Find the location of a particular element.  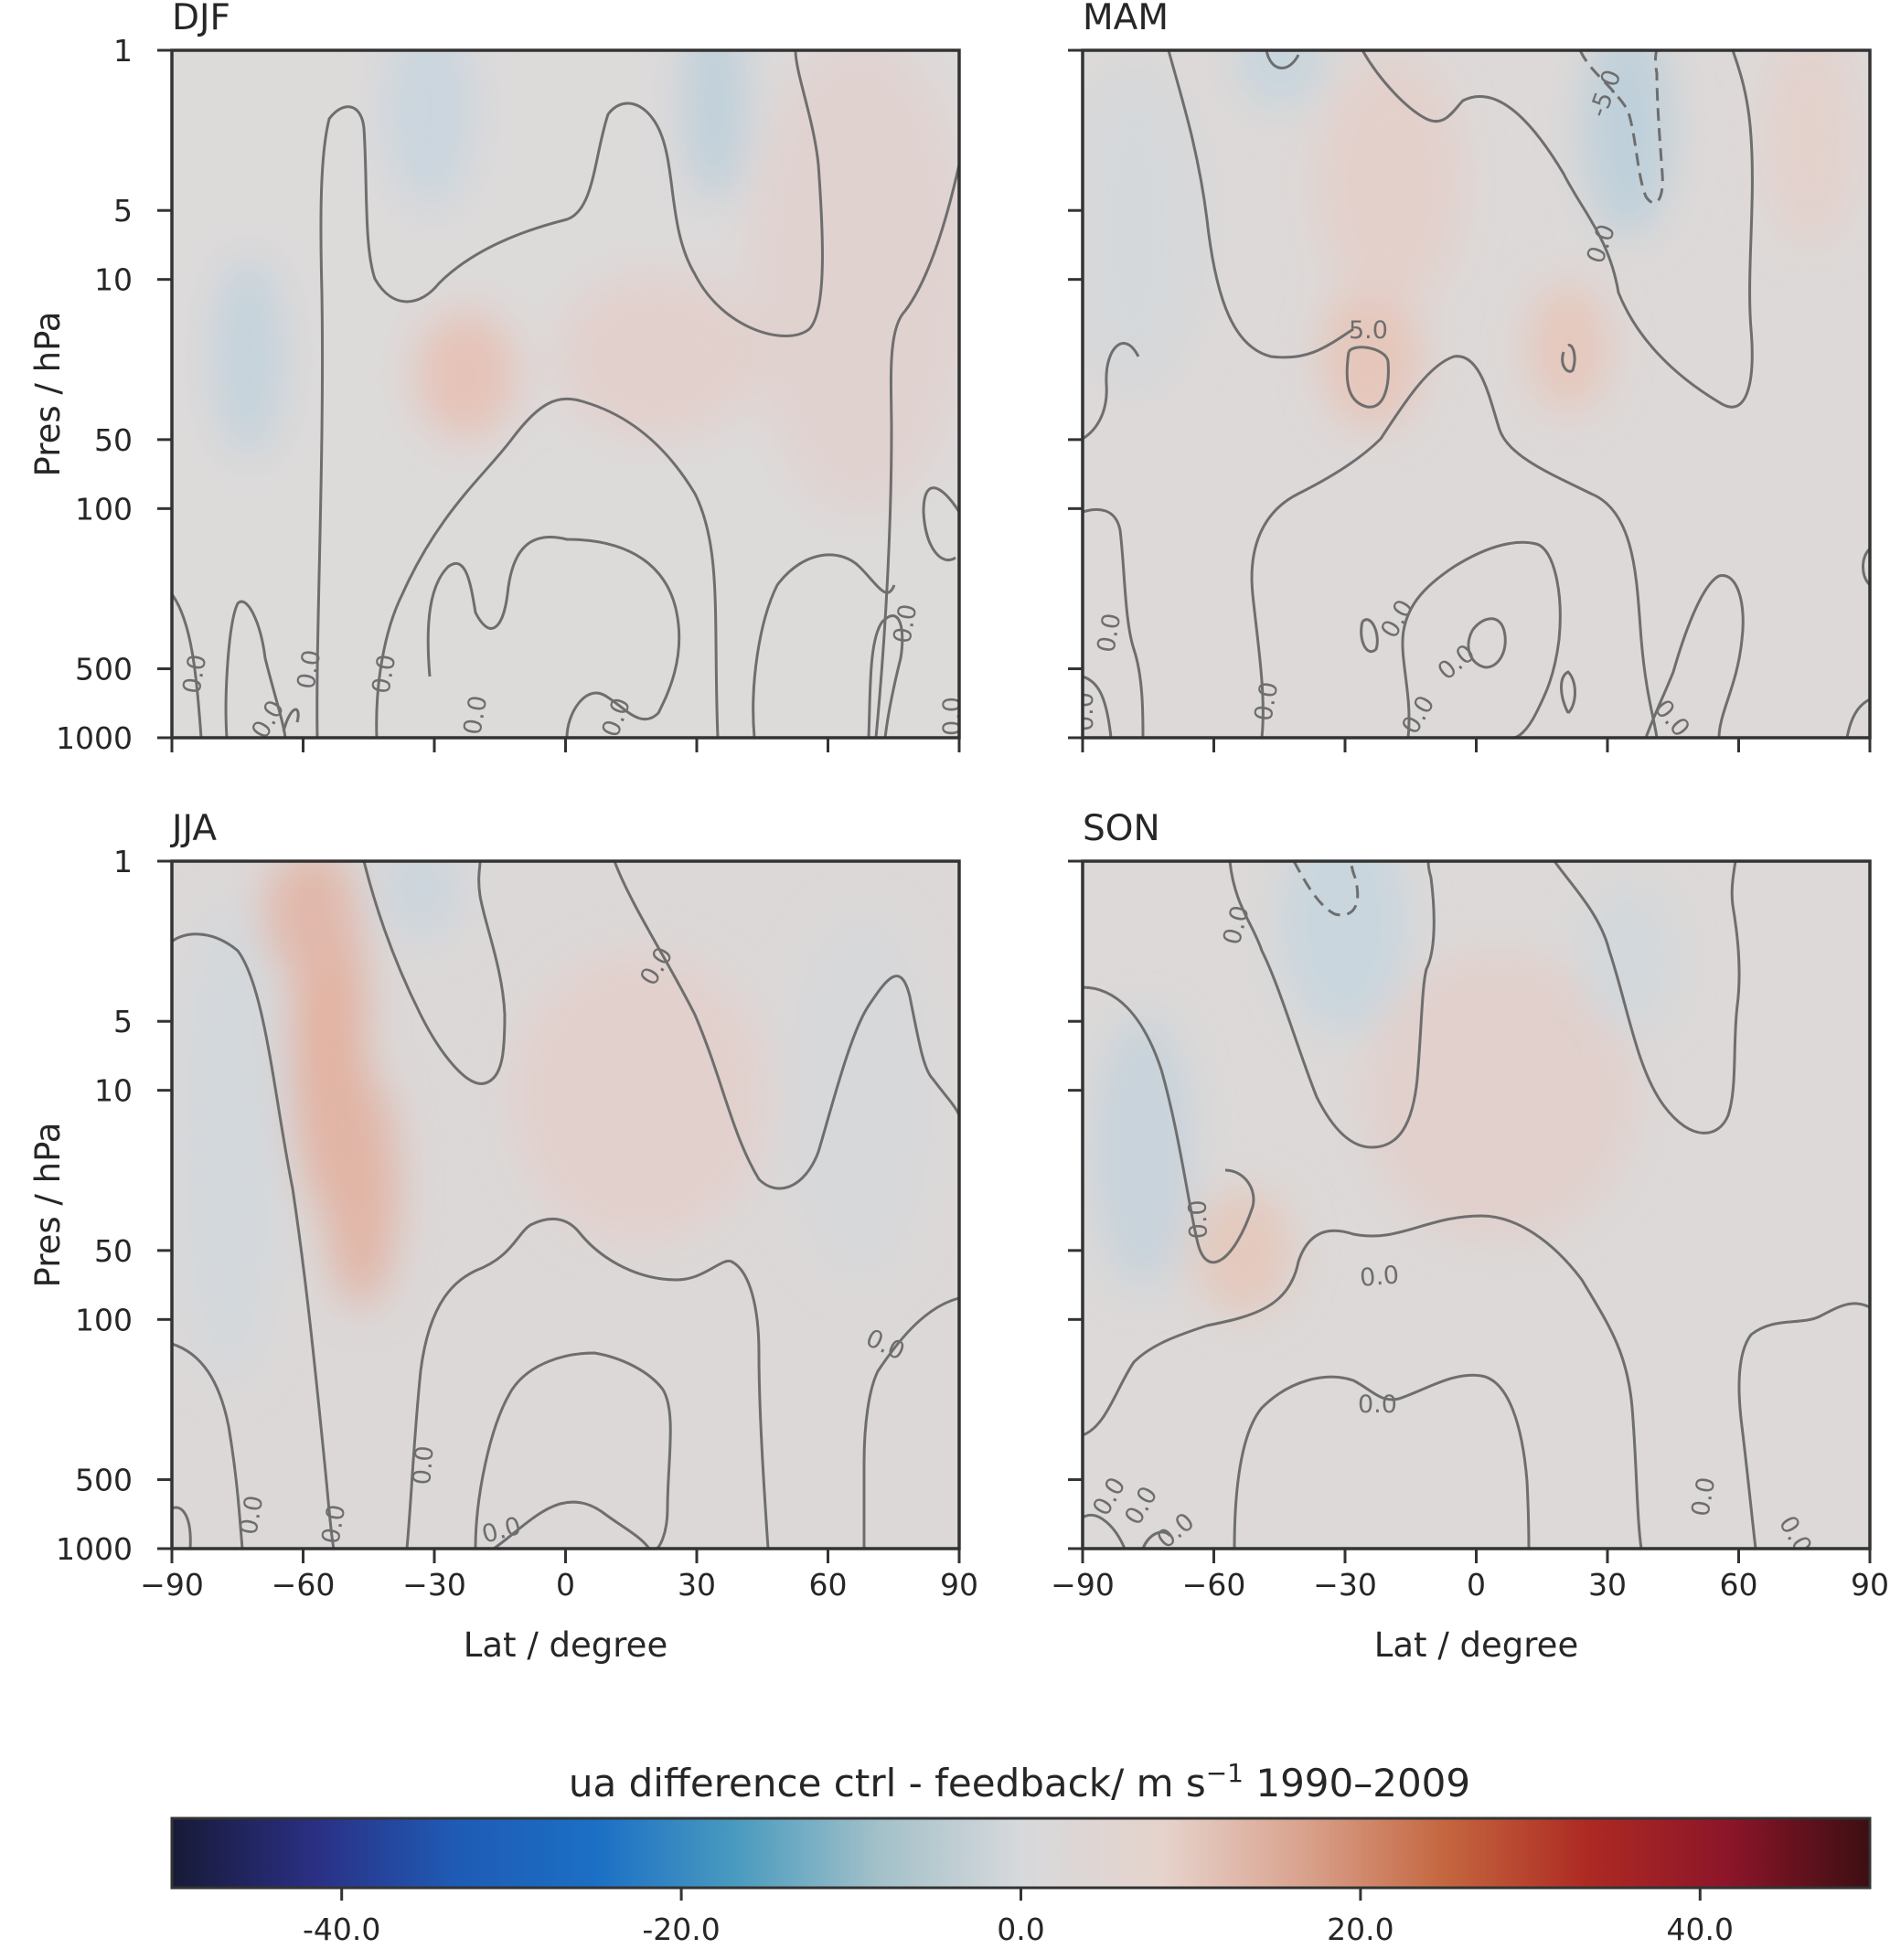

panel-title: JJA is located at coordinates (193, 828).